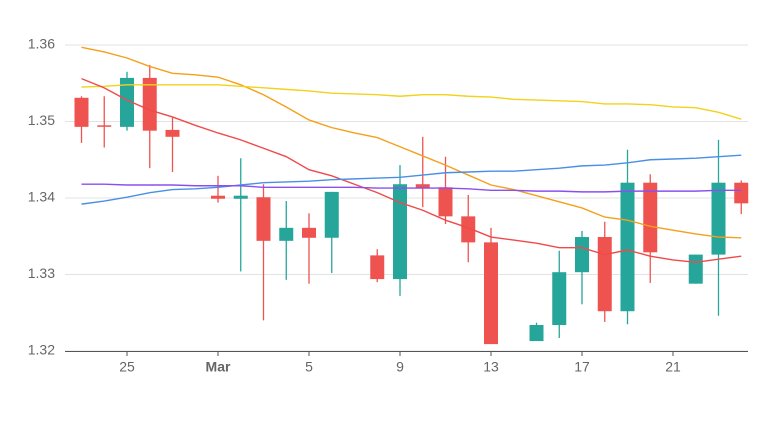 This screenshot has height=444, width=770. I want to click on x-tick-label: 5, so click(309, 367).